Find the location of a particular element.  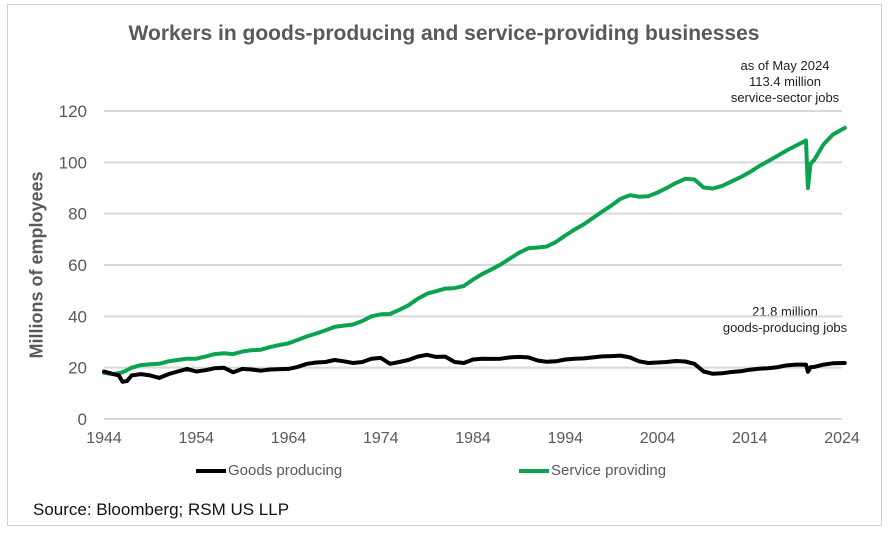

x-tick-label: 2004 is located at coordinates (658, 438).